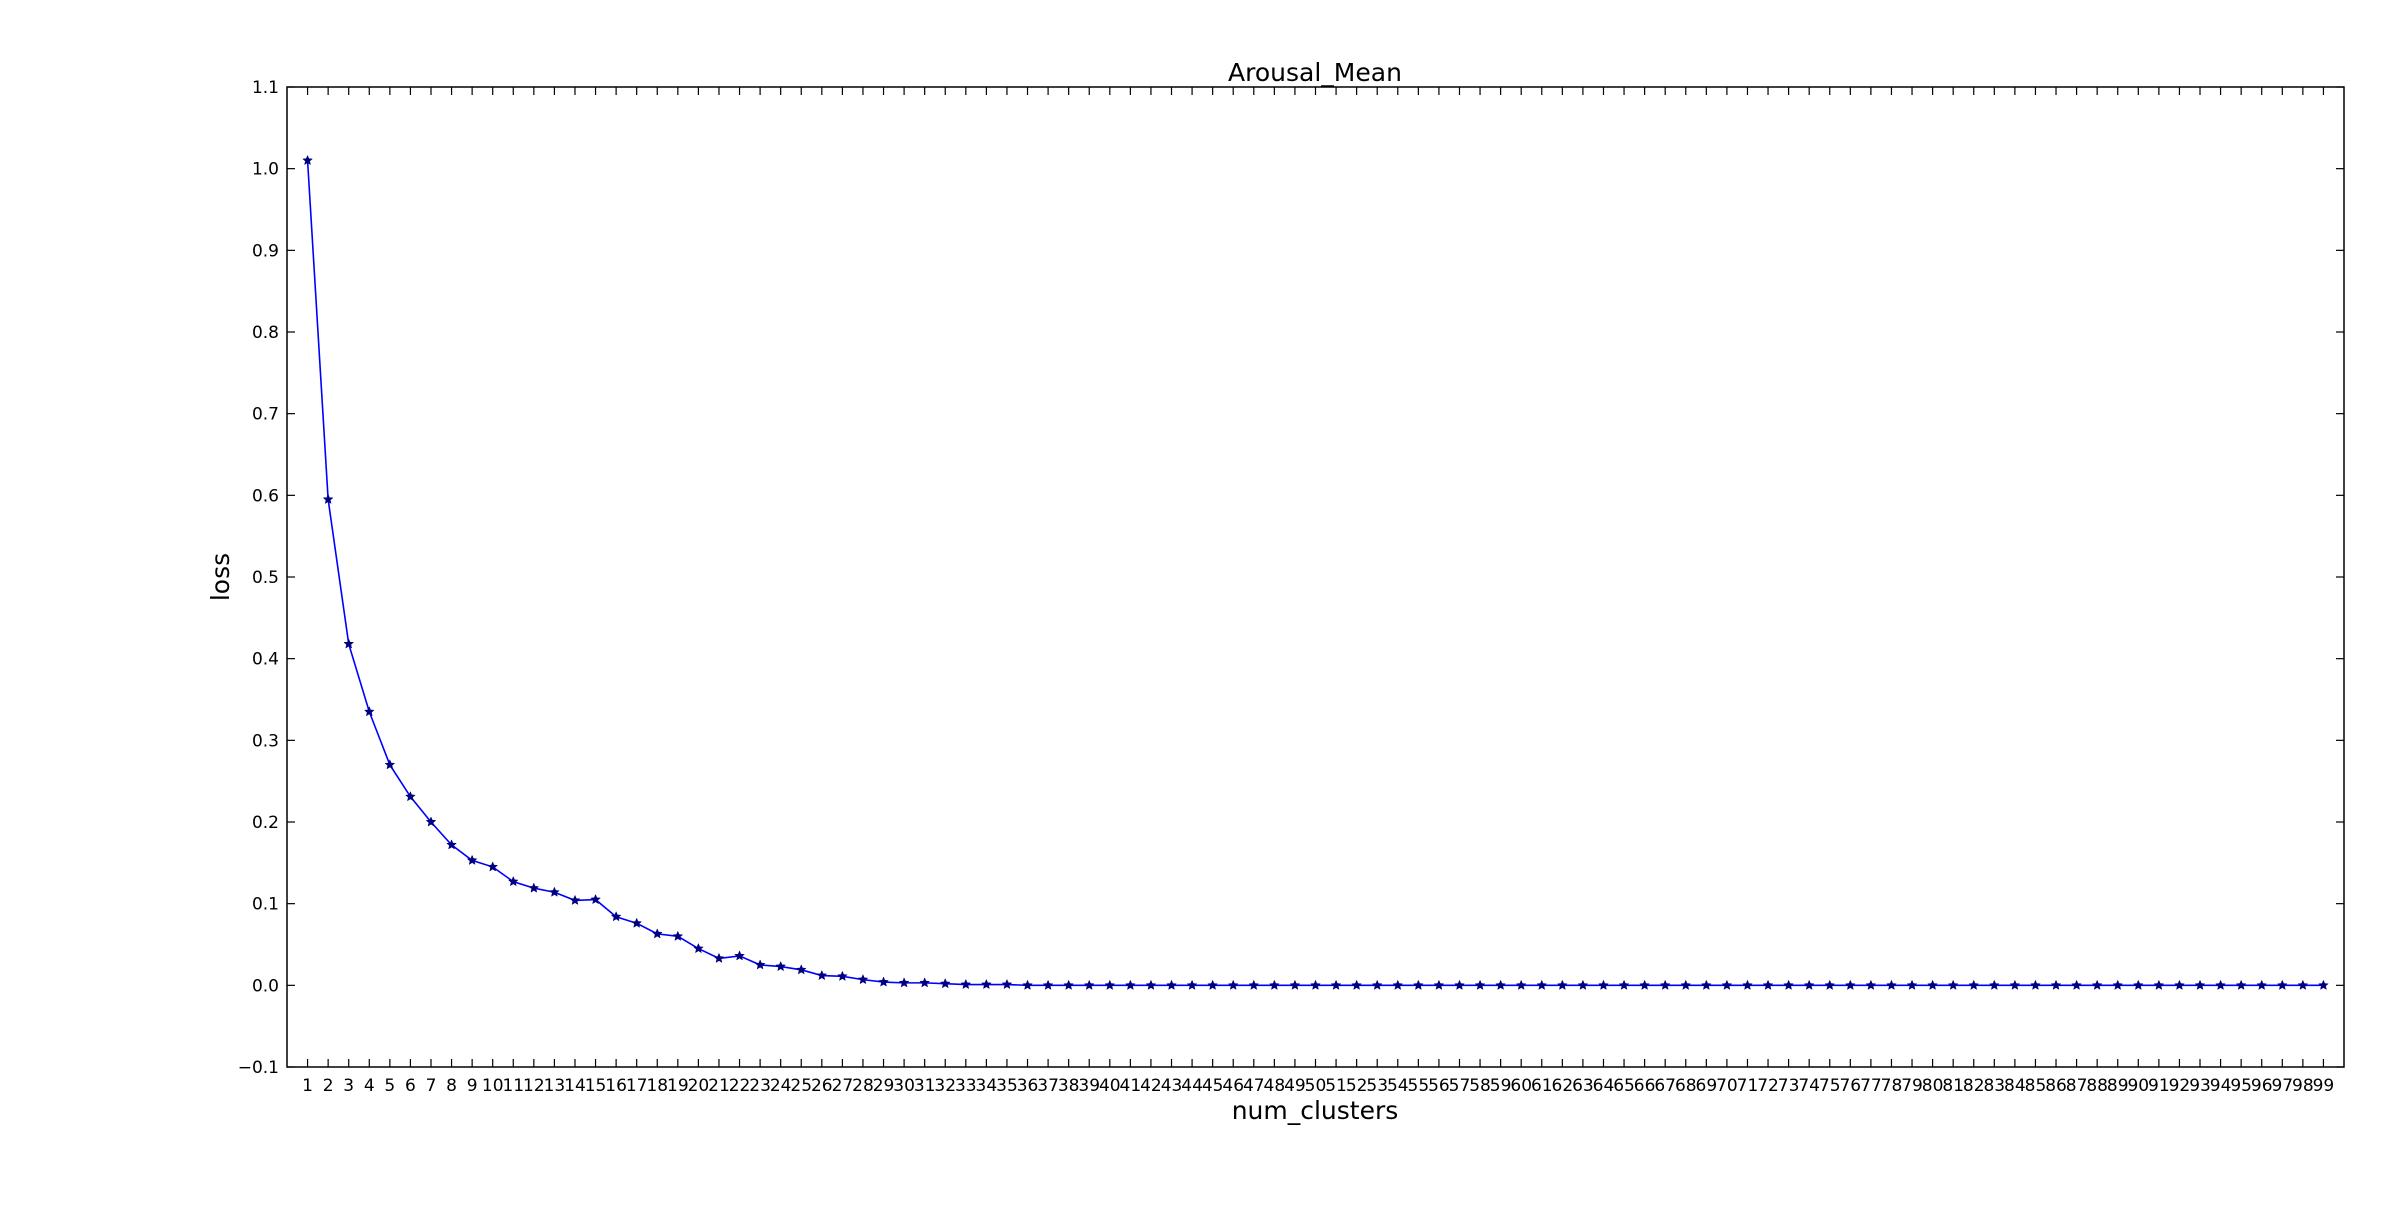  Describe the element at coordinates (1315, 72) in the screenshot. I see `chart-title: Arousal_Mean` at that location.